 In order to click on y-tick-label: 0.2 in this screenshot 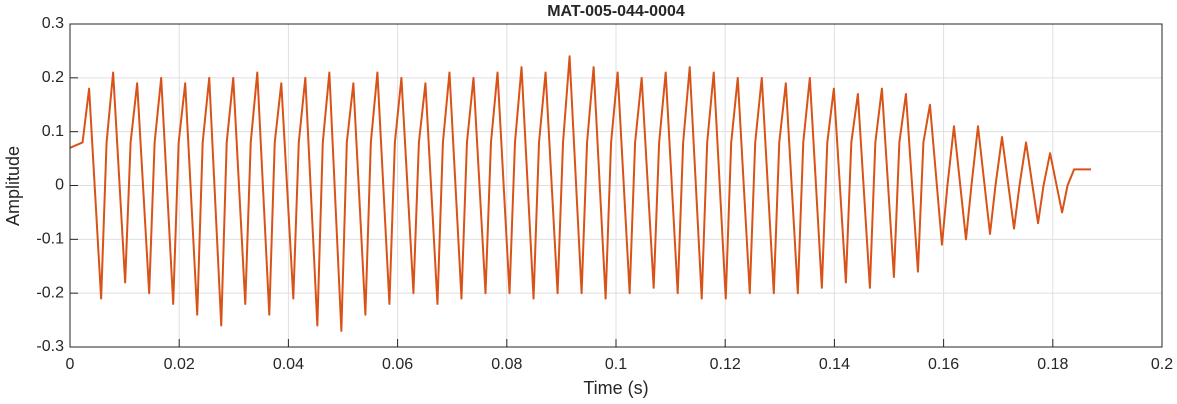, I will do `click(53, 77)`.